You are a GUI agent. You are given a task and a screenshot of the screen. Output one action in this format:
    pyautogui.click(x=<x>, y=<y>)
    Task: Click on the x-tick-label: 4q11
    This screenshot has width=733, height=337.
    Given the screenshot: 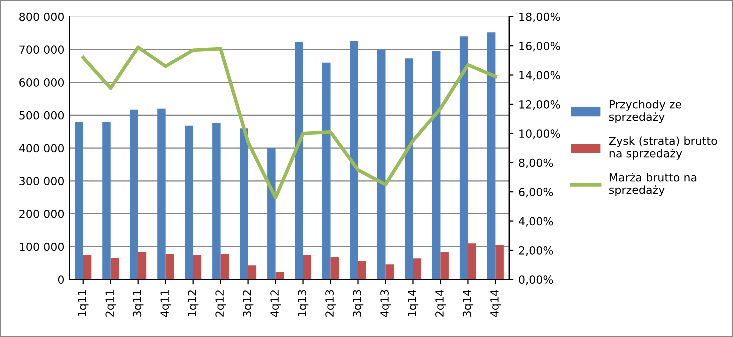 What is the action you would take?
    pyautogui.click(x=166, y=304)
    